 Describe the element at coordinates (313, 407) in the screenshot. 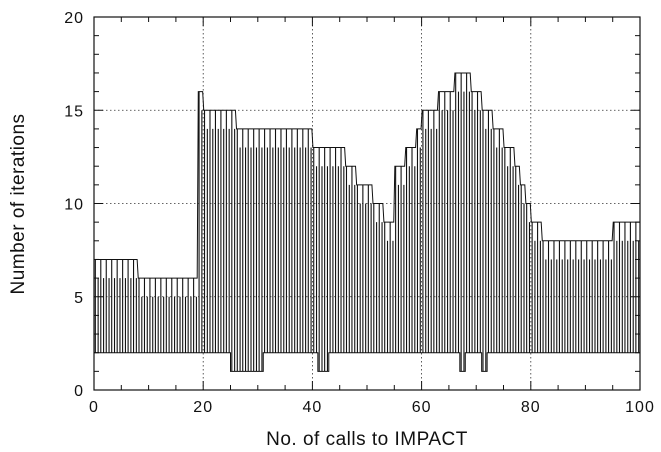

I see `x-tick-label: 40` at that location.